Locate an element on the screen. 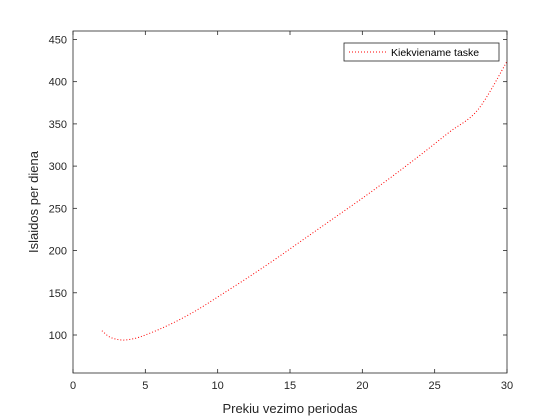 The width and height of the screenshot is (560, 420). y-tick-label: 200 is located at coordinates (58, 252).